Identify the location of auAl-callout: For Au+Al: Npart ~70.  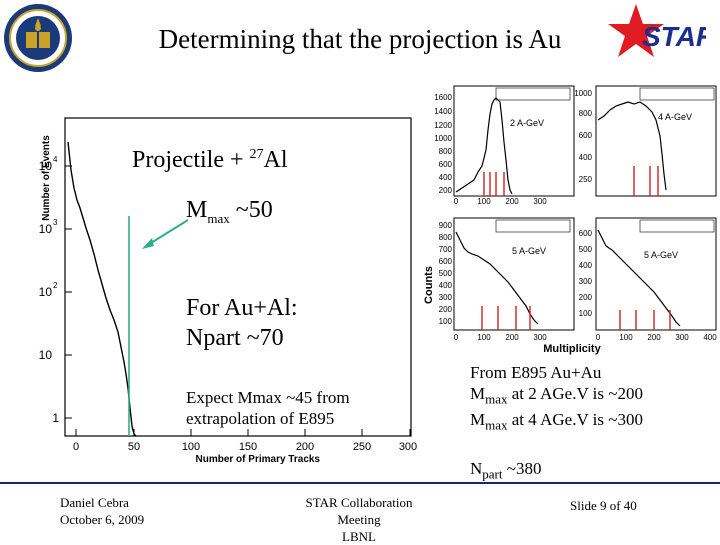
(242, 323).